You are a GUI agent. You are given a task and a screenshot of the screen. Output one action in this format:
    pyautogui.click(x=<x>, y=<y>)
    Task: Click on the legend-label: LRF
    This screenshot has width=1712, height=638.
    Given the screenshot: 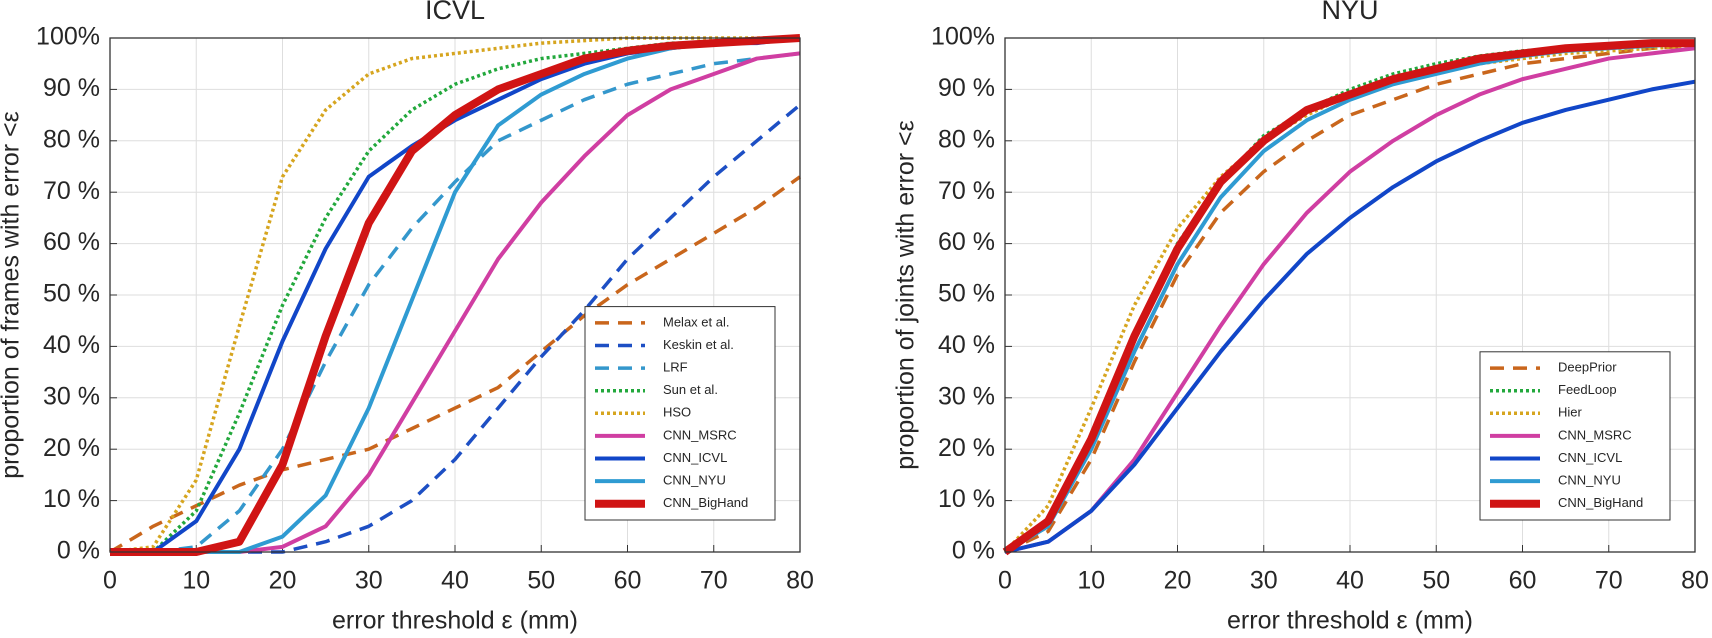 What is the action you would take?
    pyautogui.click(x=675, y=367)
    